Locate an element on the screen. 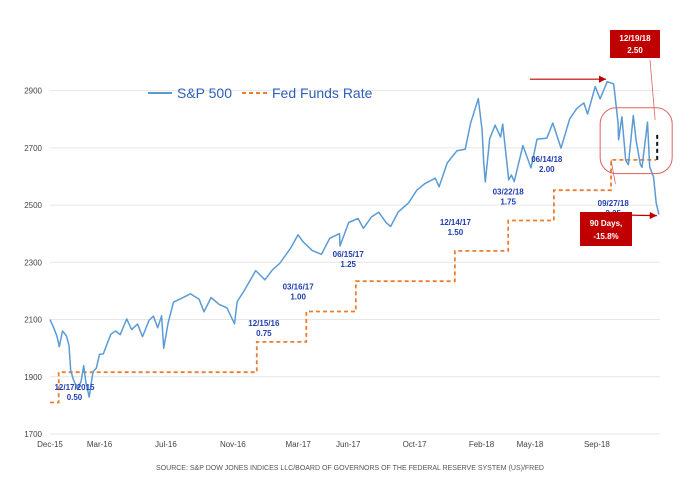  drawdown-pct: -15.8% is located at coordinates (605, 236).